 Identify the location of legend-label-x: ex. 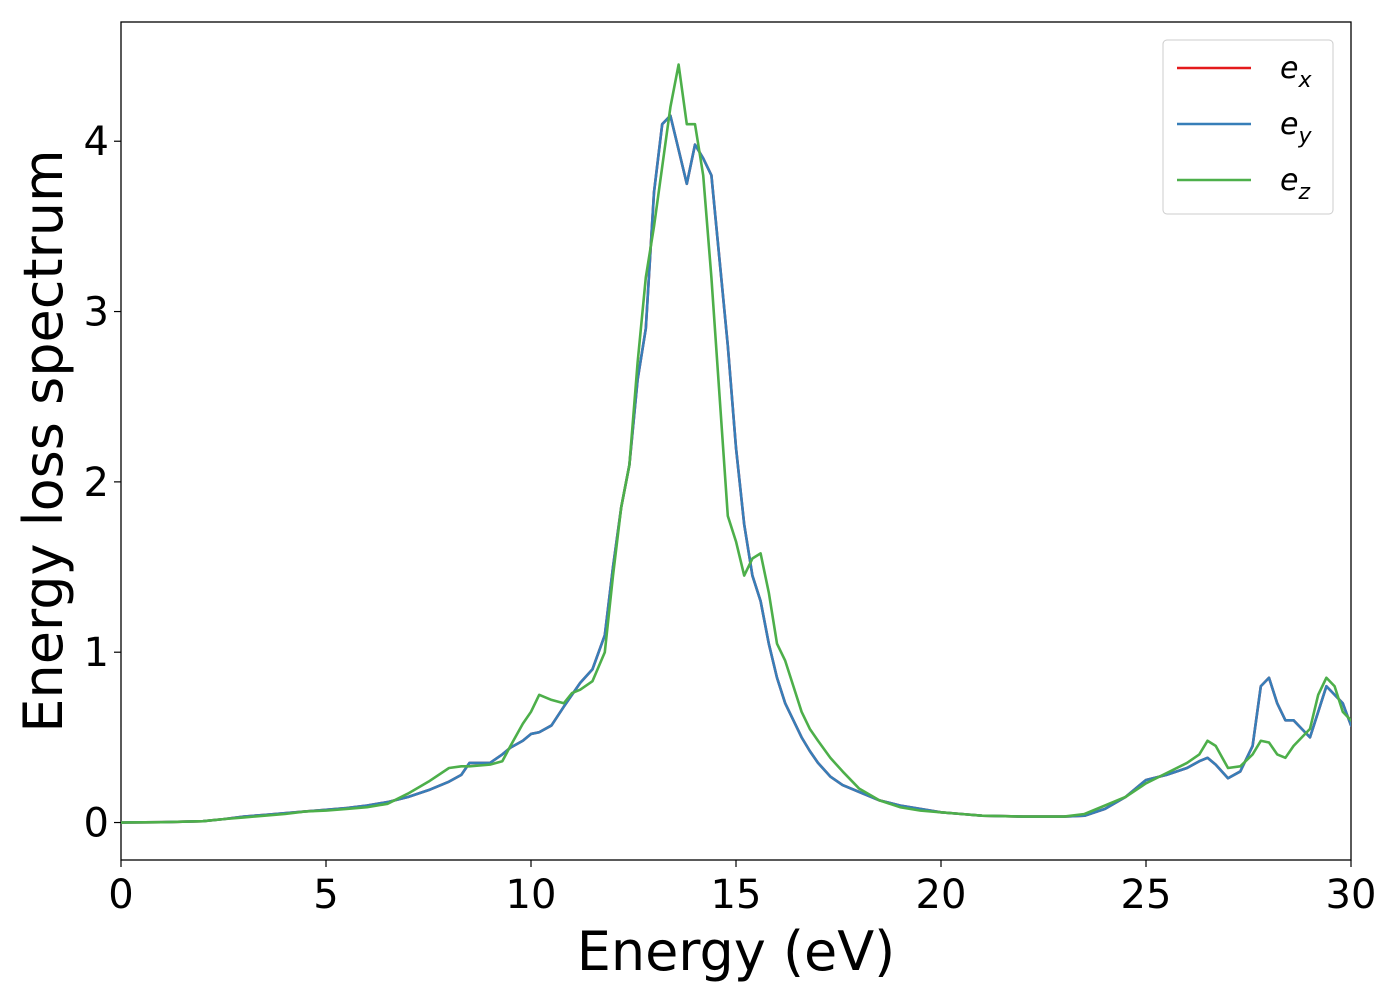
(1296, 72).